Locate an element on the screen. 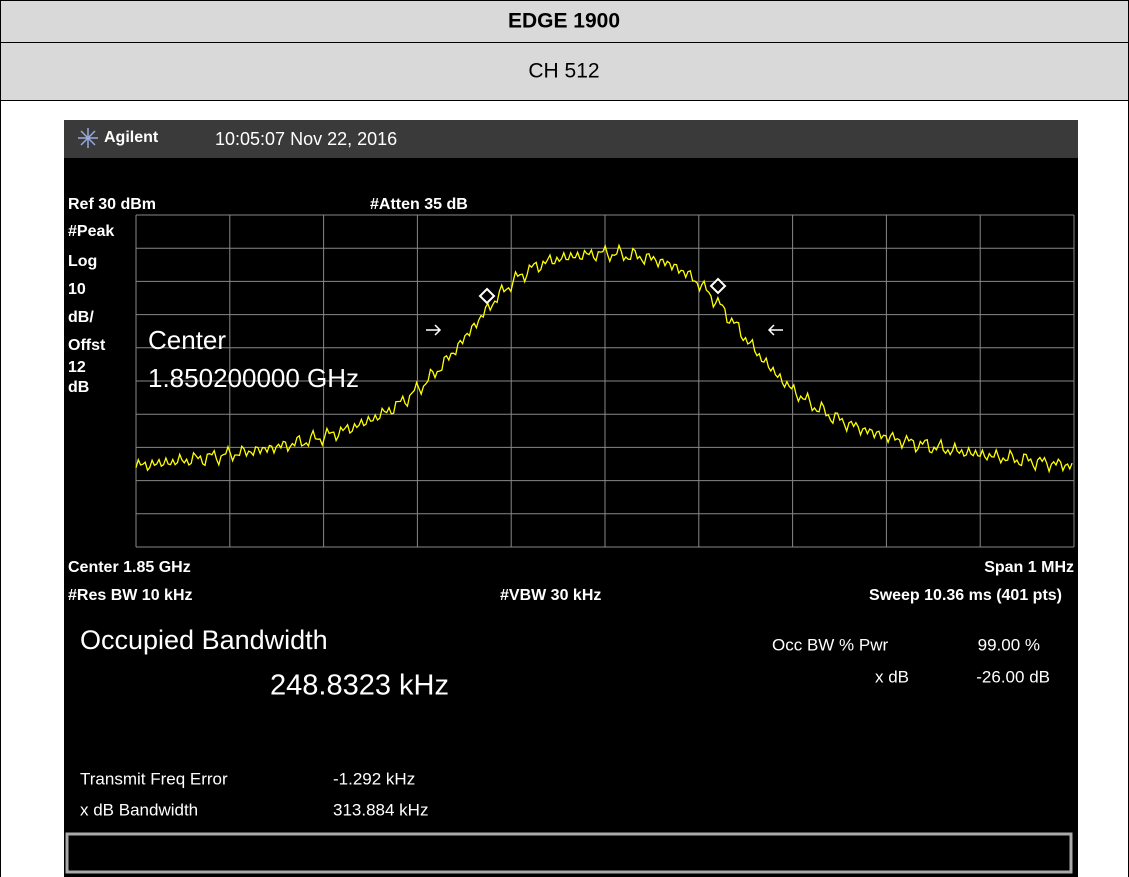  scale-labels: #Peak Log 10 dB/Offst 12 dB is located at coordinates (91, 309).